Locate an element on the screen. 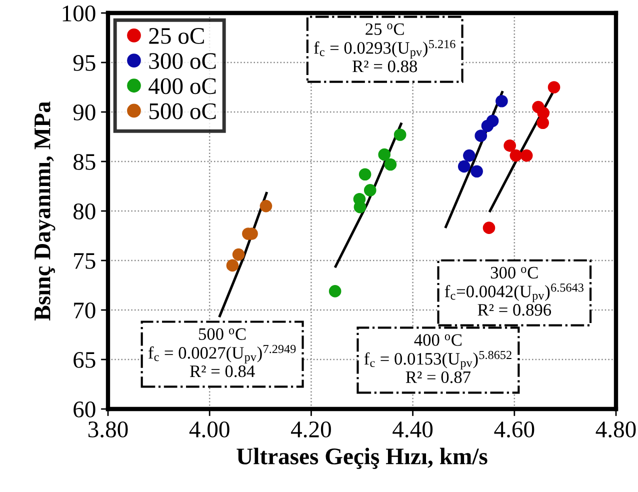 The width and height of the screenshot is (638, 492). x-tick-label: 4.40 is located at coordinates (412, 429).